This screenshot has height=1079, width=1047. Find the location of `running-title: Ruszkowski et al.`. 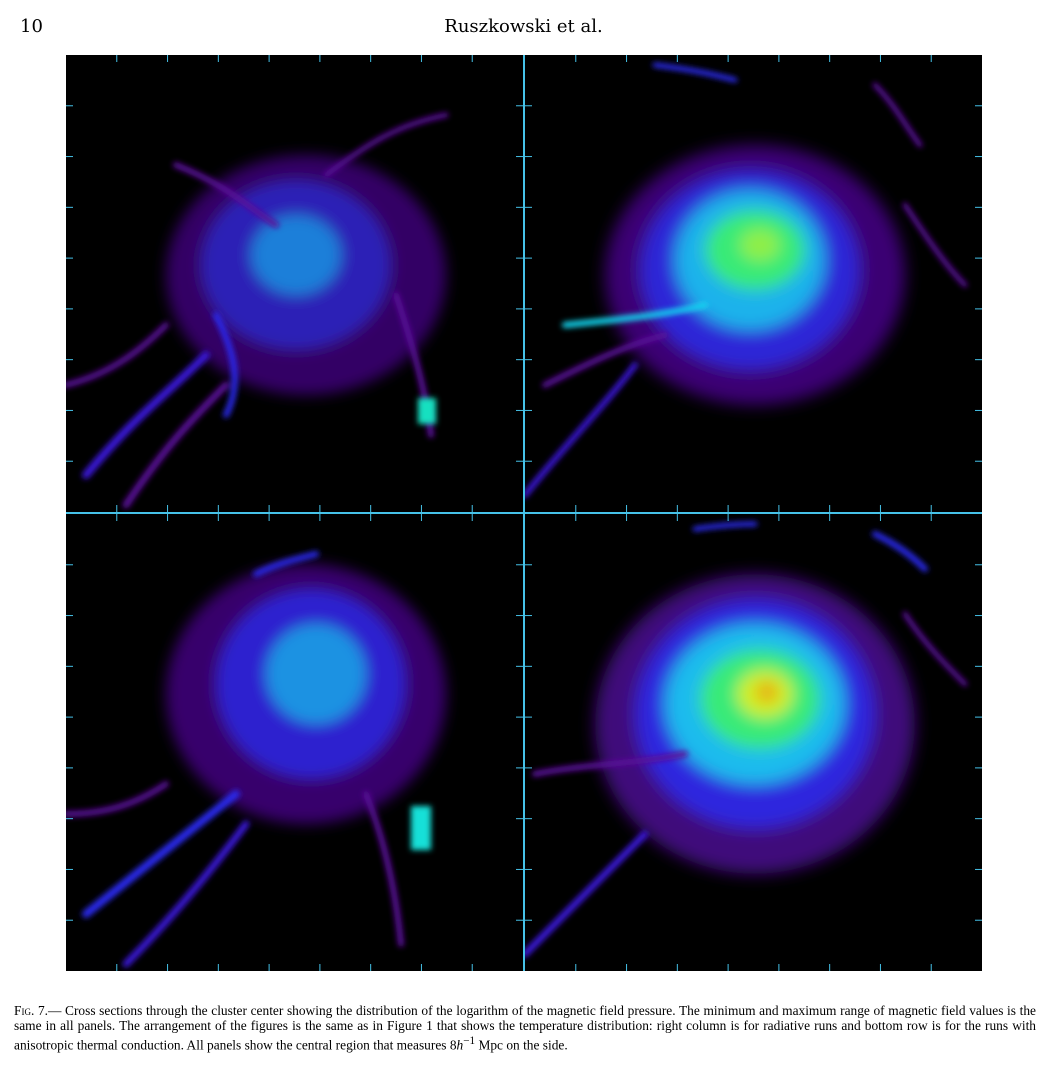

running-title: Ruszkowski et al. is located at coordinates (523, 26).